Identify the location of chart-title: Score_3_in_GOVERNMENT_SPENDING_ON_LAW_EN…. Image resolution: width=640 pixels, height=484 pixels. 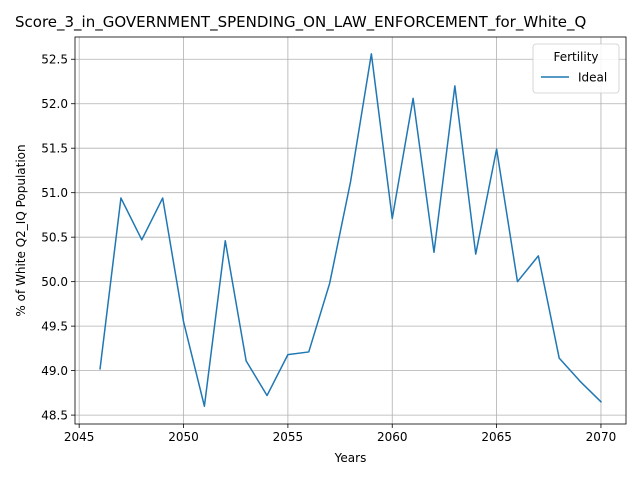
(300, 22).